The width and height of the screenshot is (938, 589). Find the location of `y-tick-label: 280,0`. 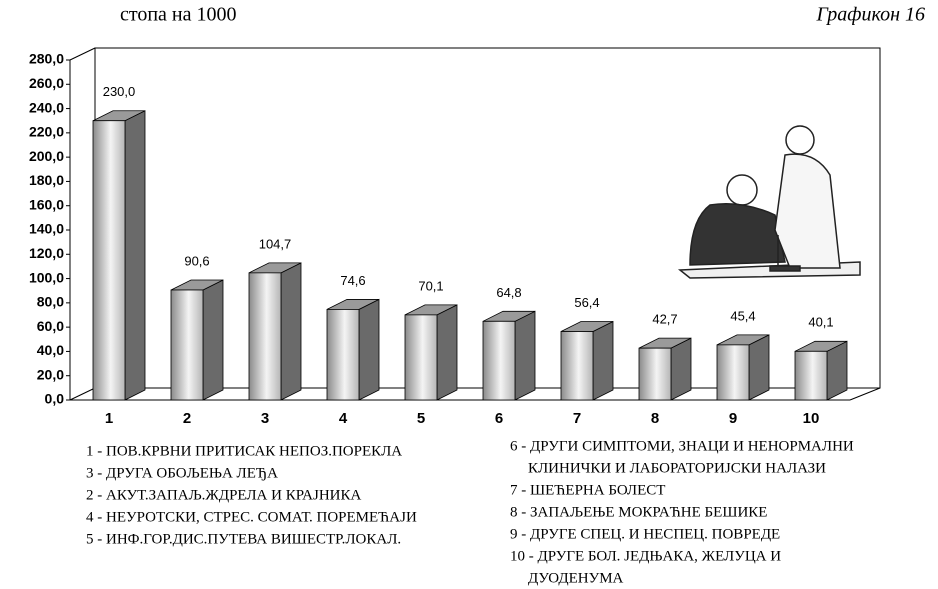

y-tick-label: 280,0 is located at coordinates (46, 59).